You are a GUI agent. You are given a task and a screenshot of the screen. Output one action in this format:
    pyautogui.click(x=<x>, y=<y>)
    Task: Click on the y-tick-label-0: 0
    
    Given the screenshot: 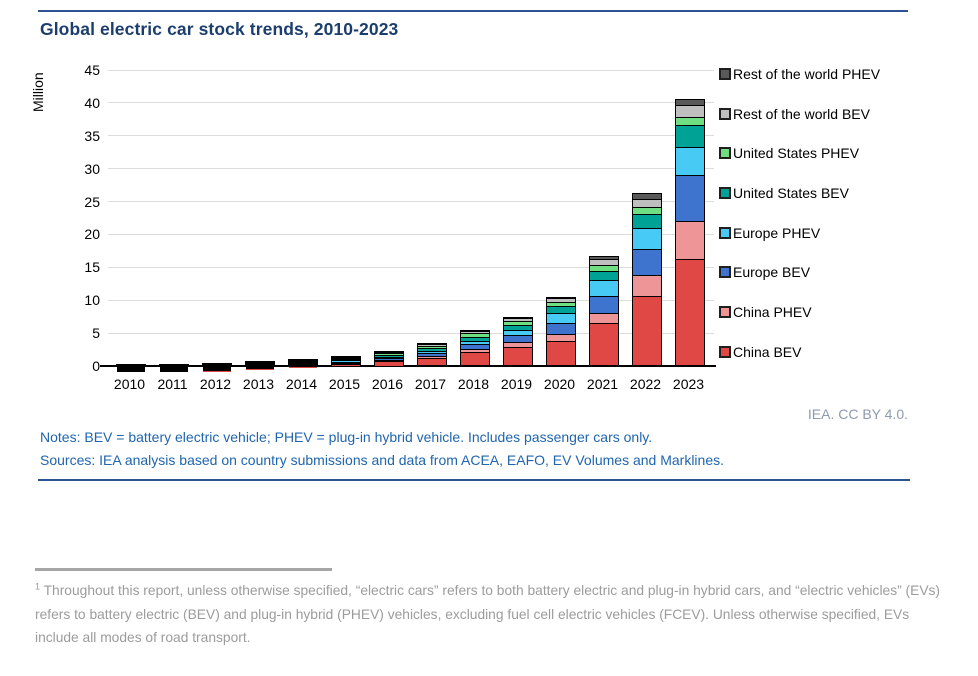 What is the action you would take?
    pyautogui.click(x=96, y=366)
    